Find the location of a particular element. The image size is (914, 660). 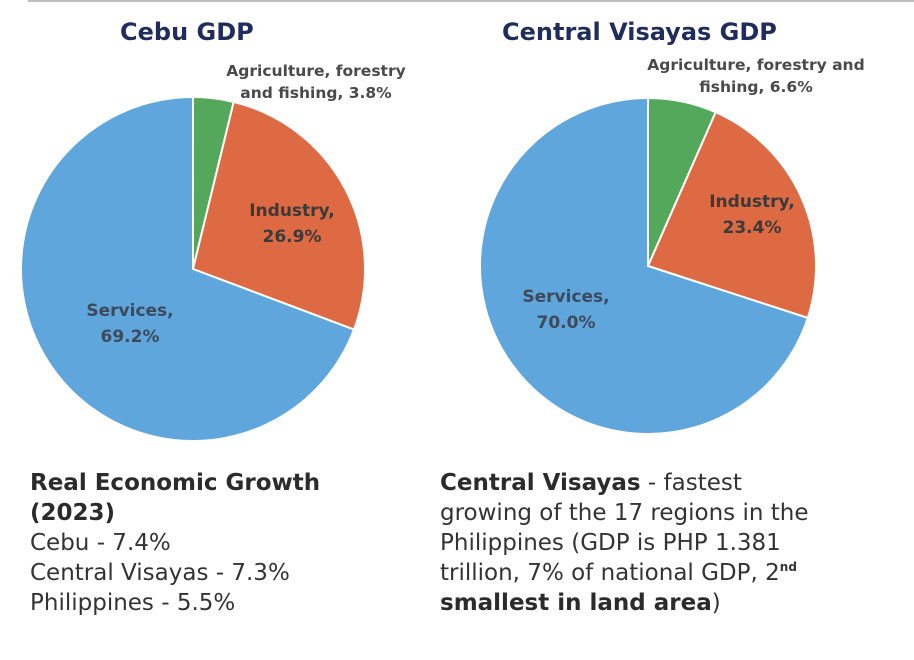

cv-note-line3: Philippines (GDP is PHP 1.381 is located at coordinates (610, 543).